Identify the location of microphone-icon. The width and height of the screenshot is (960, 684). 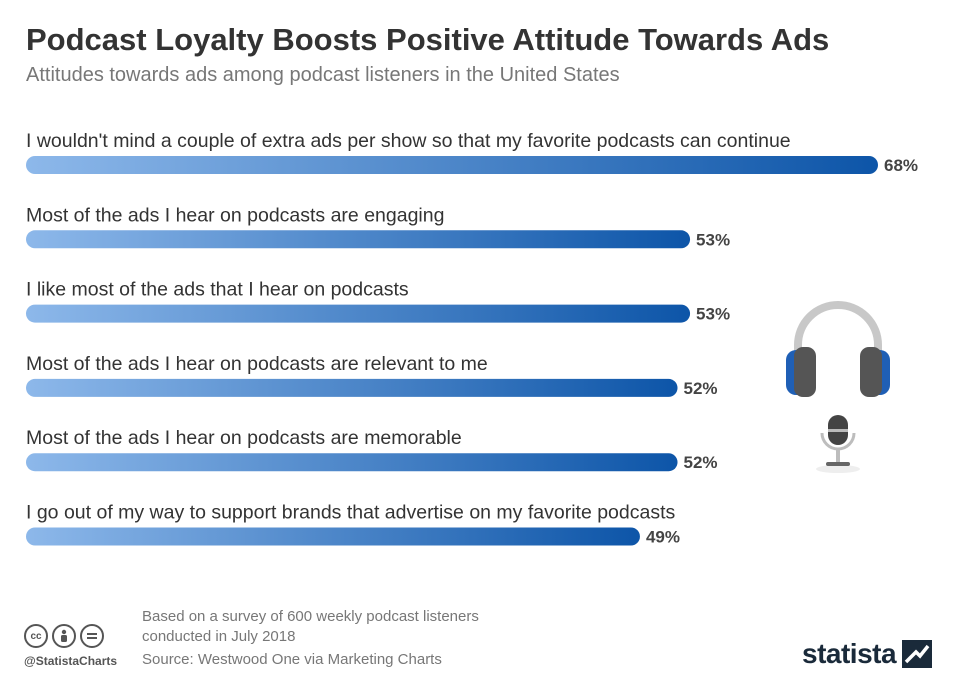
(838, 444).